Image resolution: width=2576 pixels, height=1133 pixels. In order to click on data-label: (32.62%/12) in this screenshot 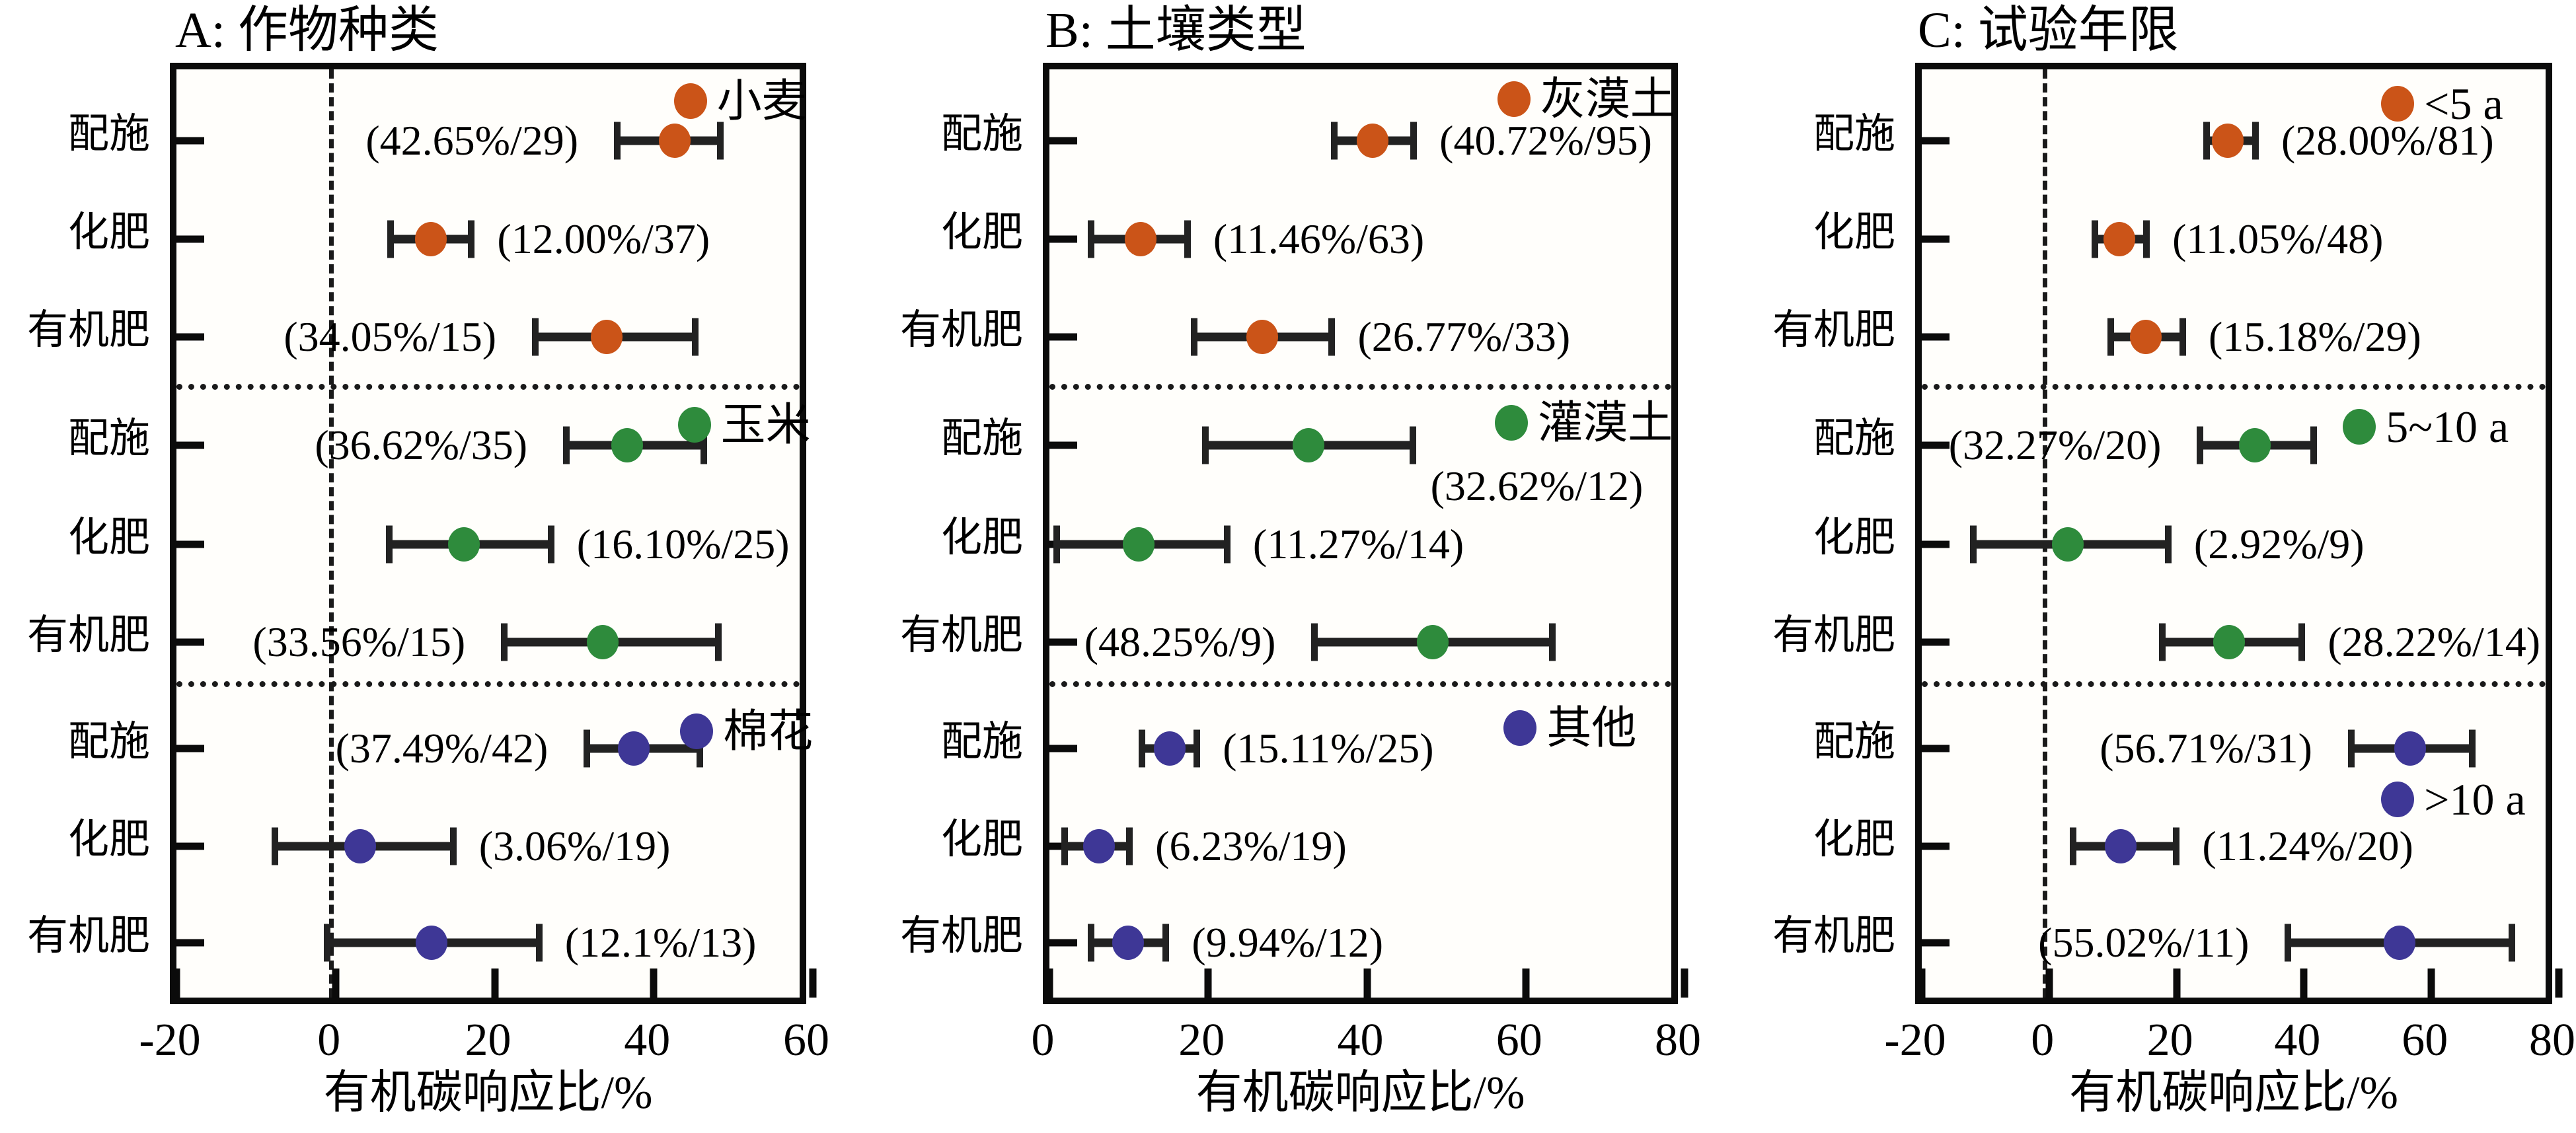, I will do `click(1537, 485)`.